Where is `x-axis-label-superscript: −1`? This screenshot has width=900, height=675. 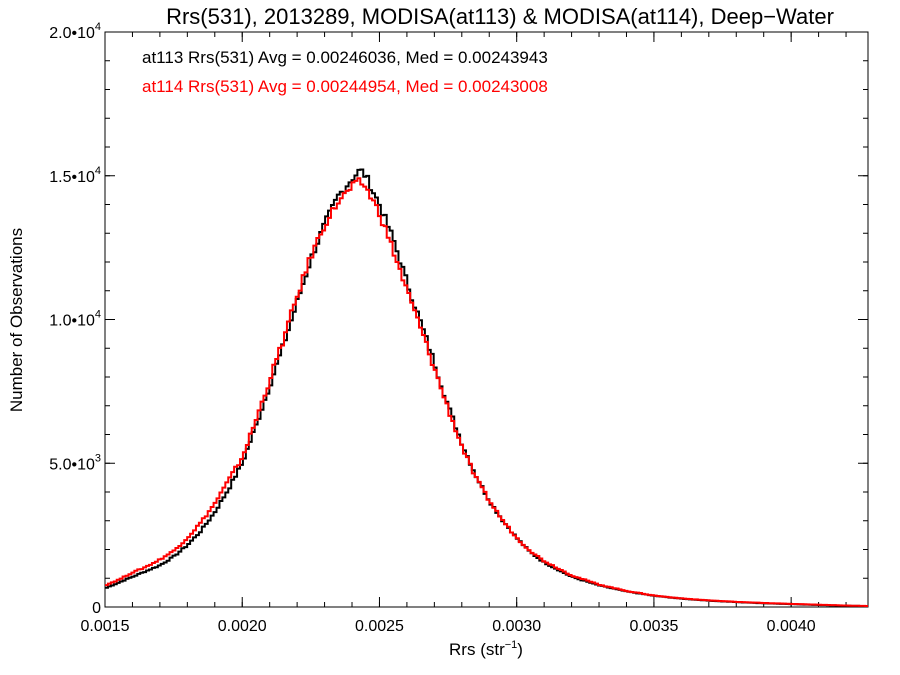 x-axis-label-superscript: −1 is located at coordinates (511, 645).